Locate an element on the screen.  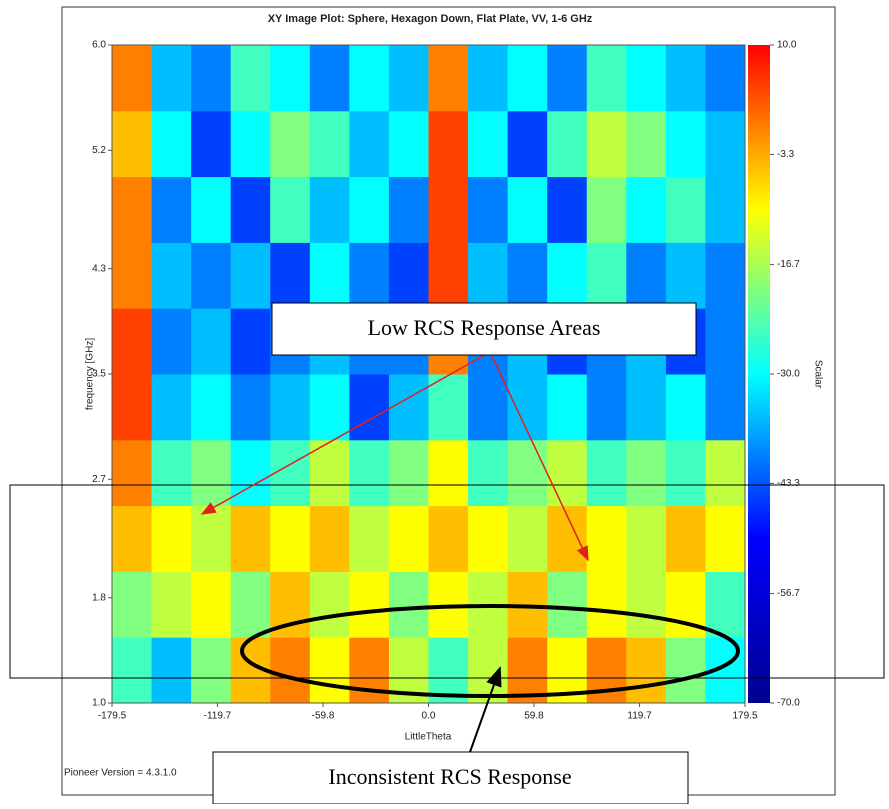
colorbar-label: Scalar is located at coordinates (817, 374).